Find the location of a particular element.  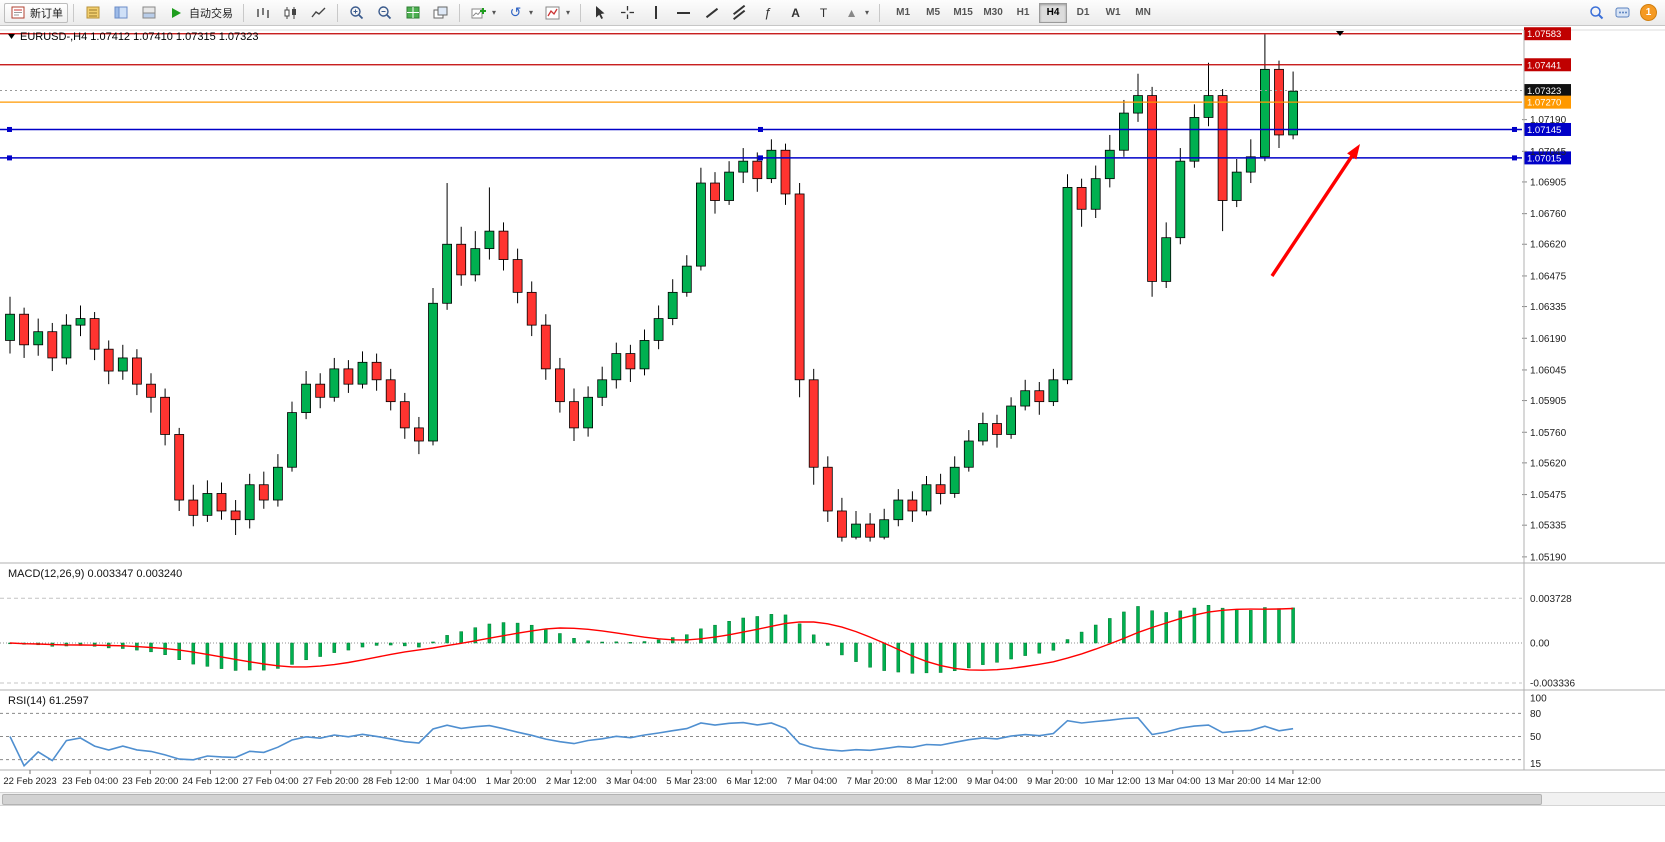

text-tool-button: A is located at coordinates (795, 13).